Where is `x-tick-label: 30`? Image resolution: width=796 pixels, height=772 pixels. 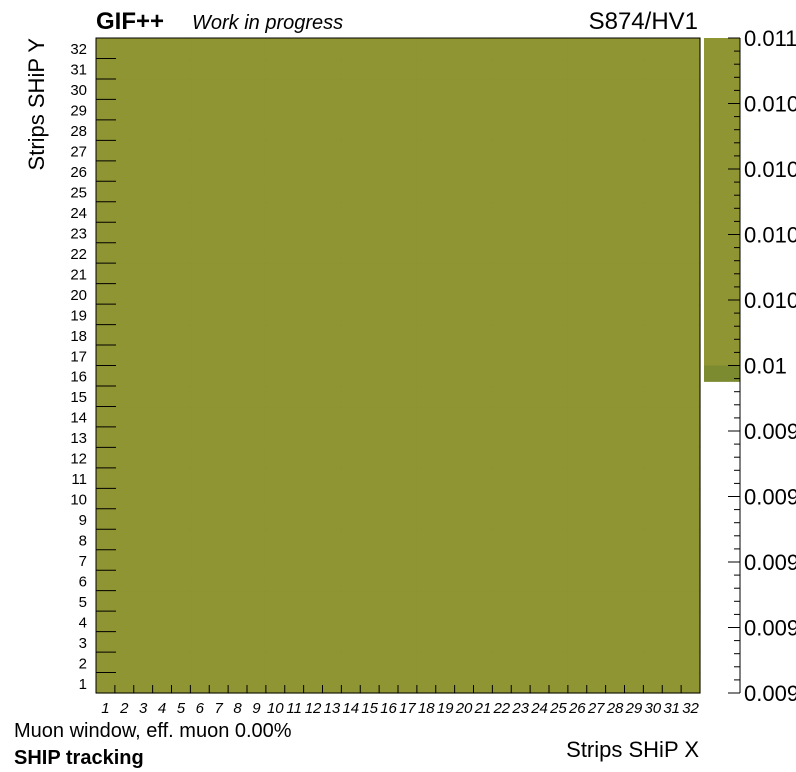 x-tick-label: 30 is located at coordinates (652, 708).